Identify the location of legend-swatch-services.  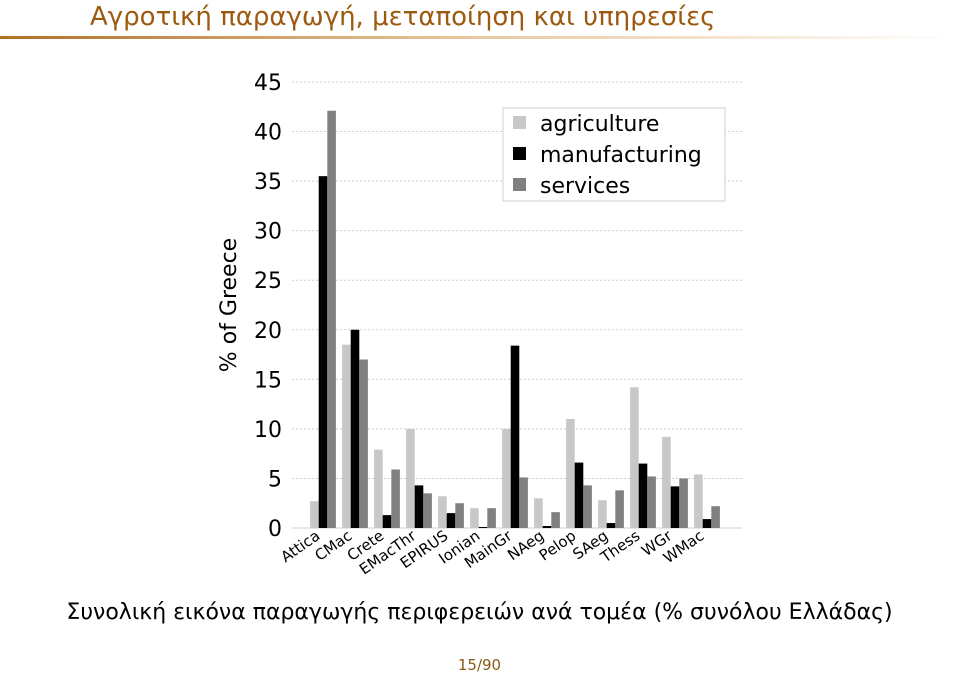
(519, 184).